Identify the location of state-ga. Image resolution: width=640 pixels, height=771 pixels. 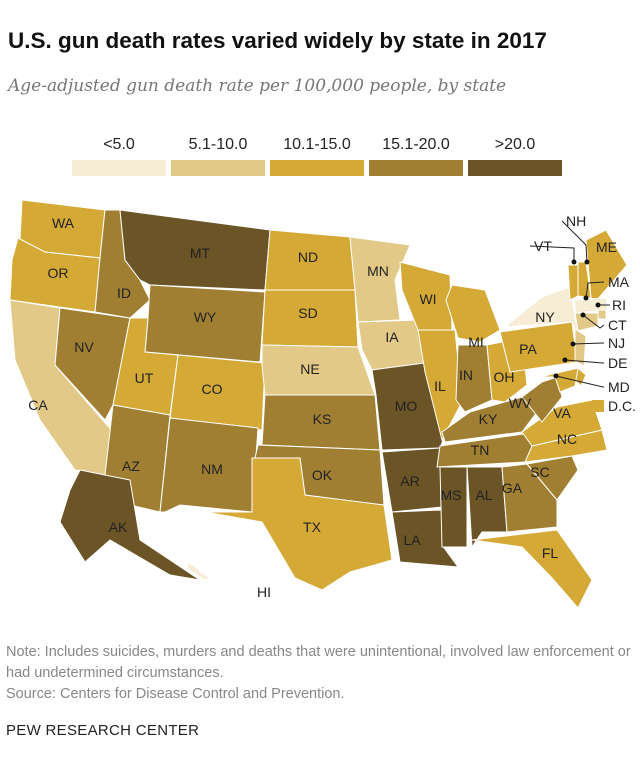
(529, 498).